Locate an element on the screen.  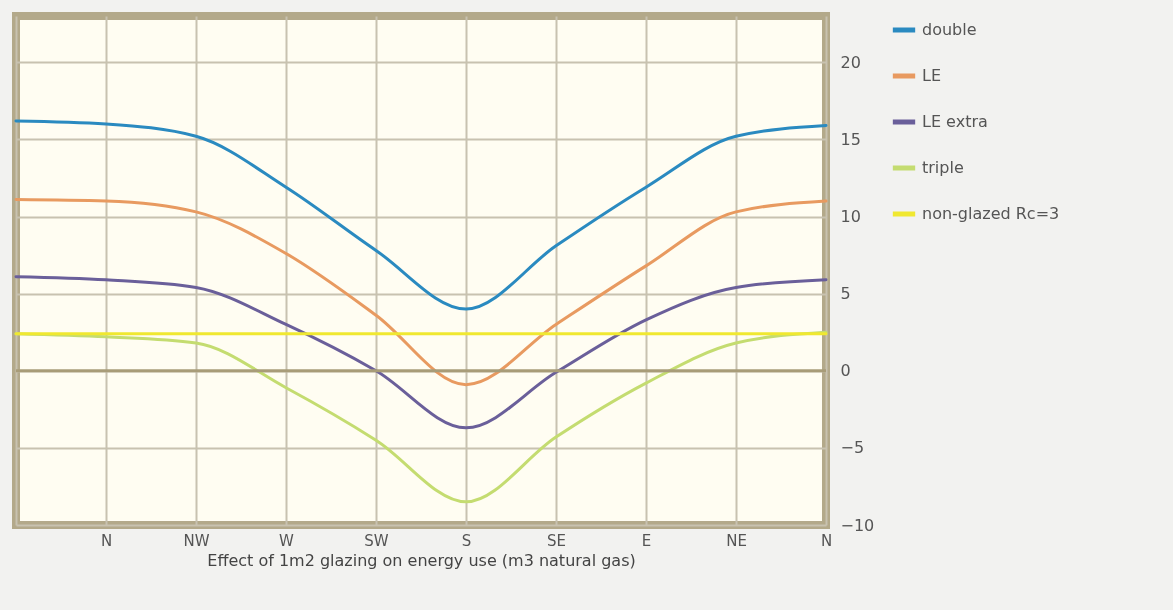
x-tick-label: NW is located at coordinates (196, 540).